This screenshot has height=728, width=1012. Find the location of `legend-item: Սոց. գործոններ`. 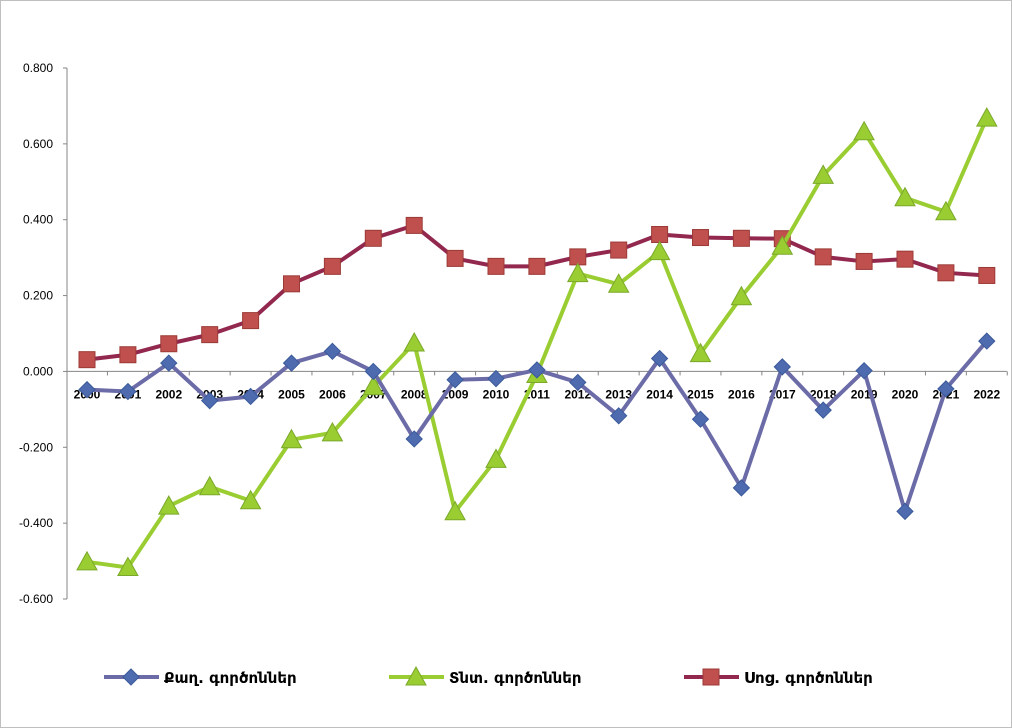

legend-item: Սոց. գործոններ is located at coordinates (778, 677).